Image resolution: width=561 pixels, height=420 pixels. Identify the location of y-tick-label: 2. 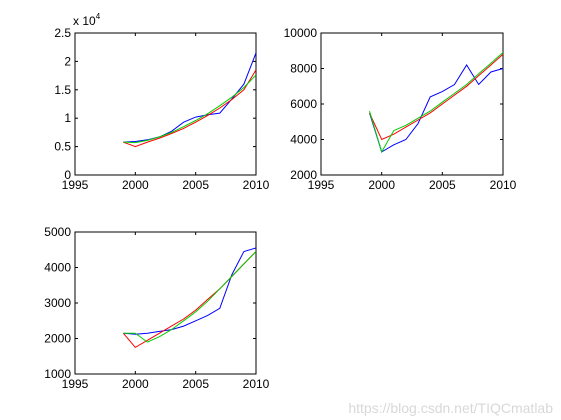
(67, 61).